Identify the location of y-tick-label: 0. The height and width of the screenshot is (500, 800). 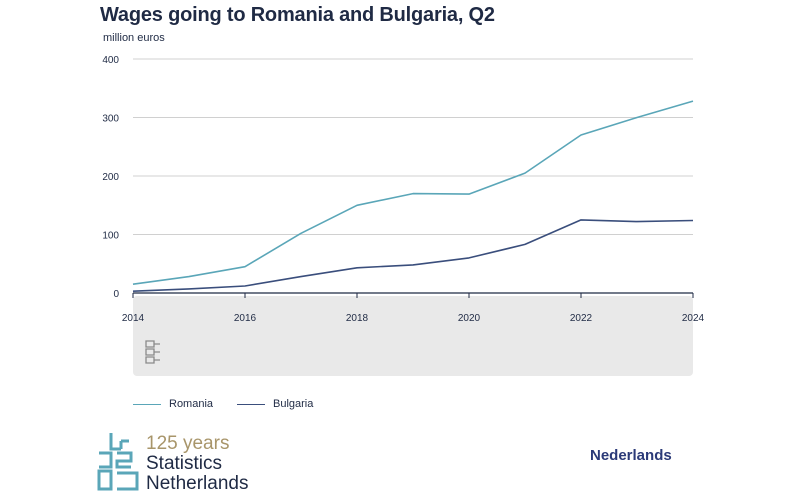
(116, 294).